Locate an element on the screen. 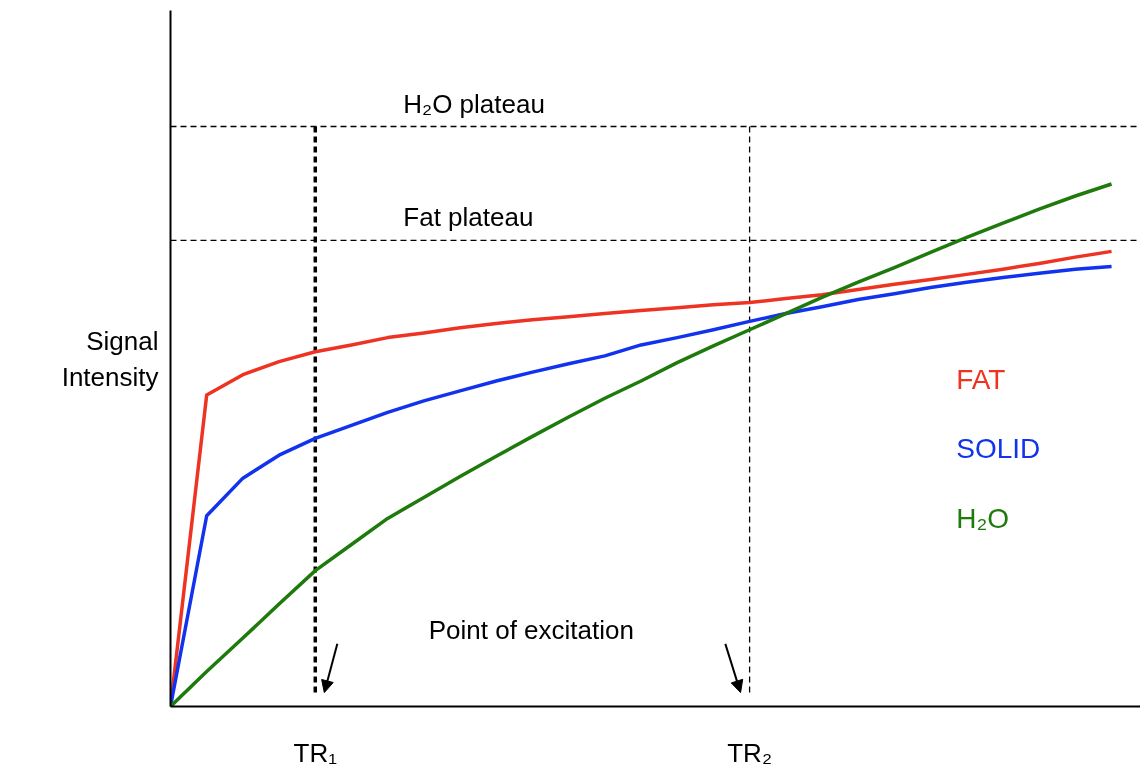 Image resolution: width=1142 pixels, height=773 pixels. x-tick-label: TR₁ is located at coordinates (315, 752).